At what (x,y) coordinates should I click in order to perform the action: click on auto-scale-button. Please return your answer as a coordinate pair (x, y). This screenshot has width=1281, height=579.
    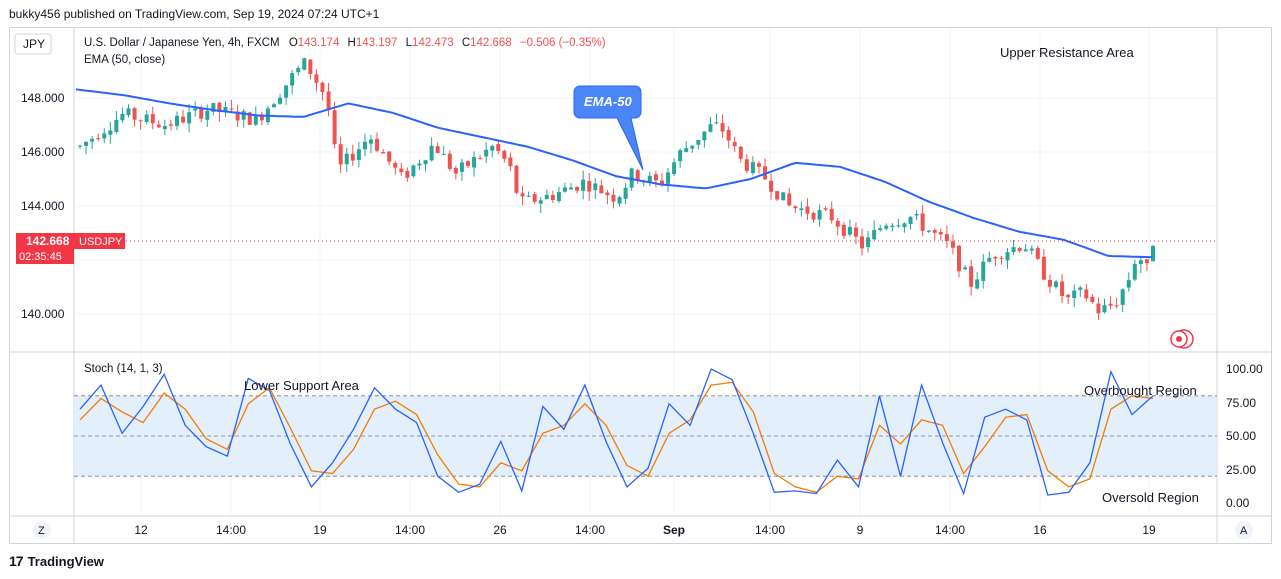
    Looking at the image, I should click on (1244, 530).